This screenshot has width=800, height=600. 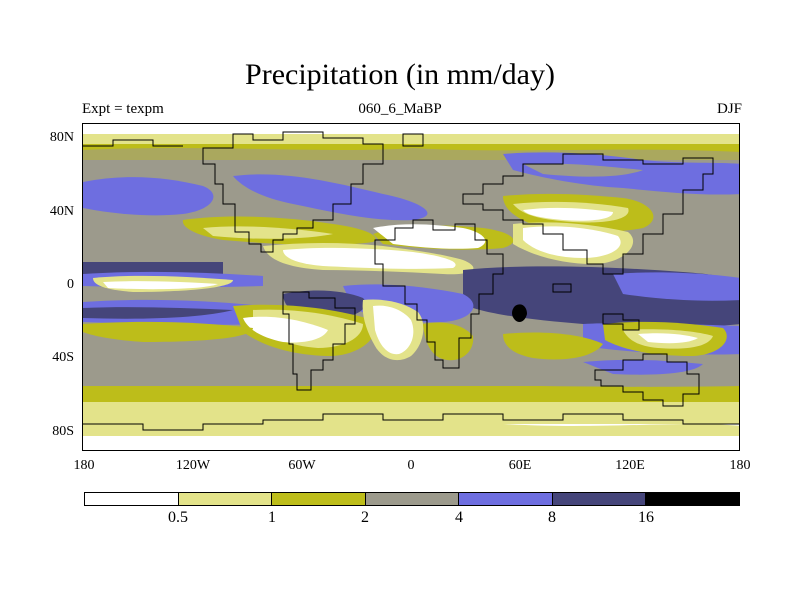 What do you see at coordinates (302, 465) in the screenshot?
I see `x-axis-label-60w: 60W` at bounding box center [302, 465].